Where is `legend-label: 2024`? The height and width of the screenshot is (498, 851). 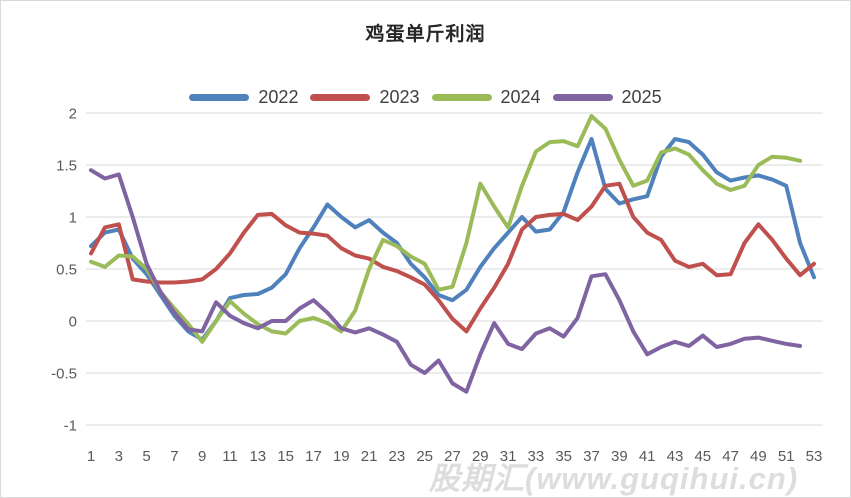
legend-label: 2024 is located at coordinates (520, 97).